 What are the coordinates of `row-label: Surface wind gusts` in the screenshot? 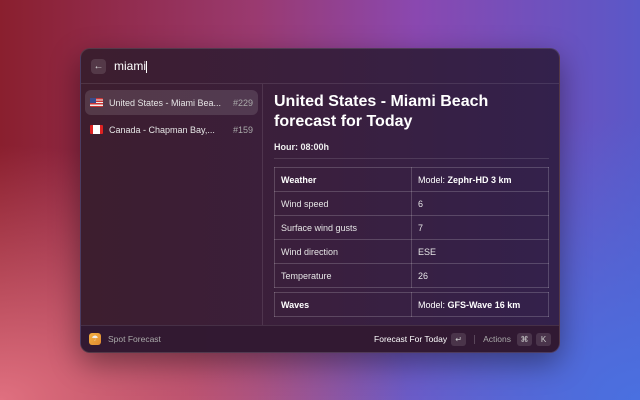 It's located at (343, 227).